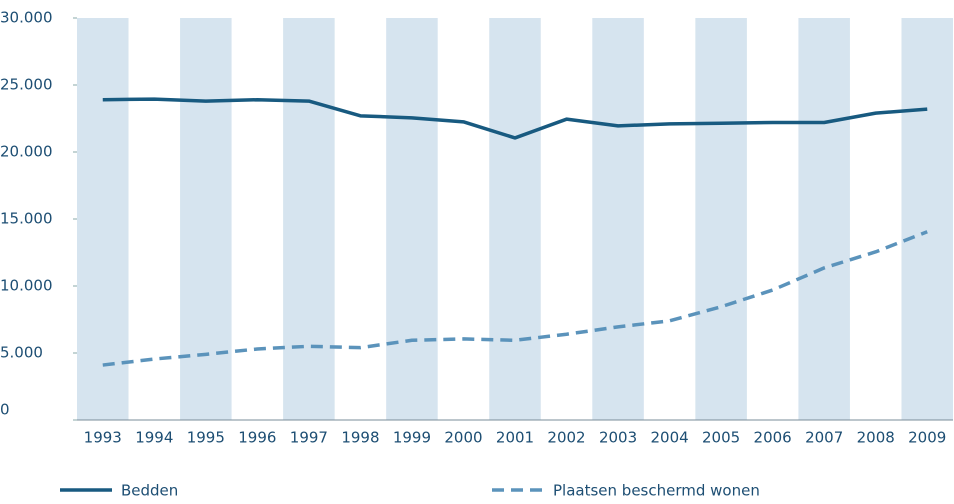 Image resolution: width=954 pixels, height=504 pixels. I want to click on x-tick-label: 1999, so click(412, 438).